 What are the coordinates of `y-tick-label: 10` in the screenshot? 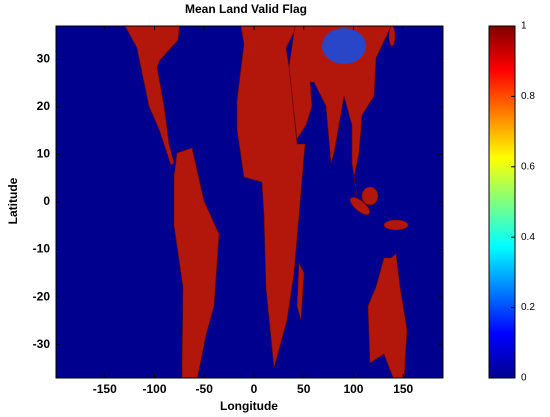 It's located at (44, 154).